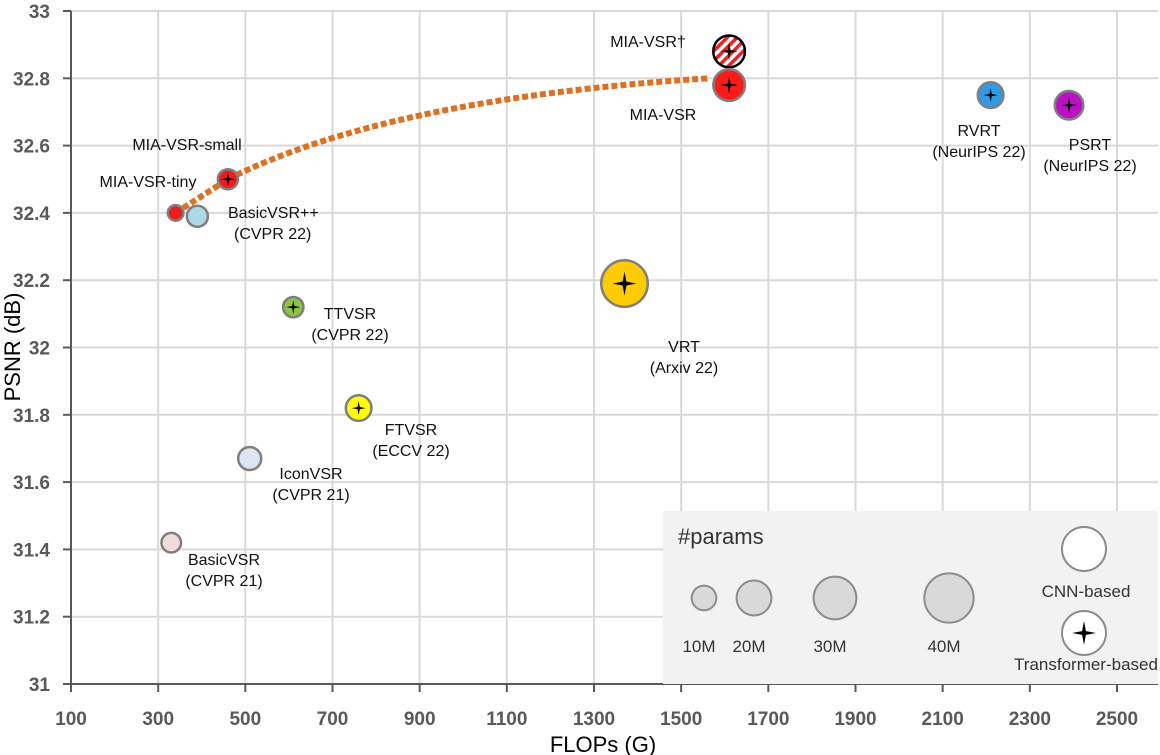  Describe the element at coordinates (1086, 664) in the screenshot. I see `legend-type-label: Transformer-based` at that location.